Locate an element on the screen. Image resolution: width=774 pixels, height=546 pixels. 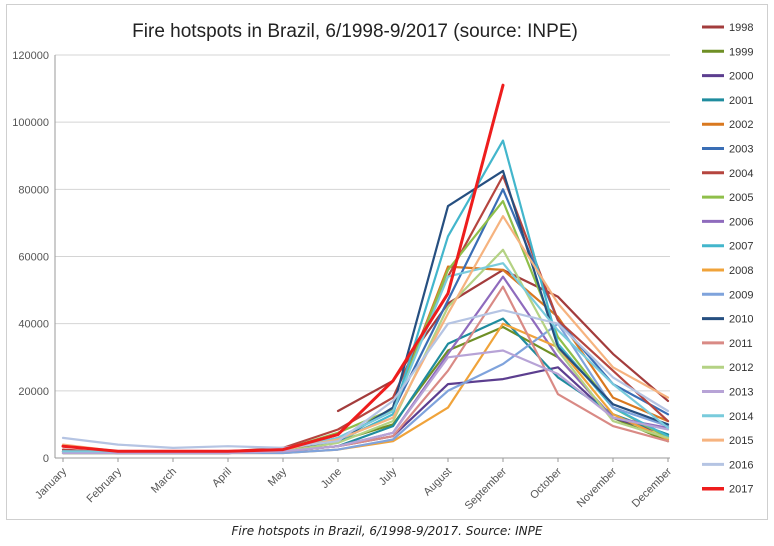
legend-label-2010: 2010 is located at coordinates (741, 320).